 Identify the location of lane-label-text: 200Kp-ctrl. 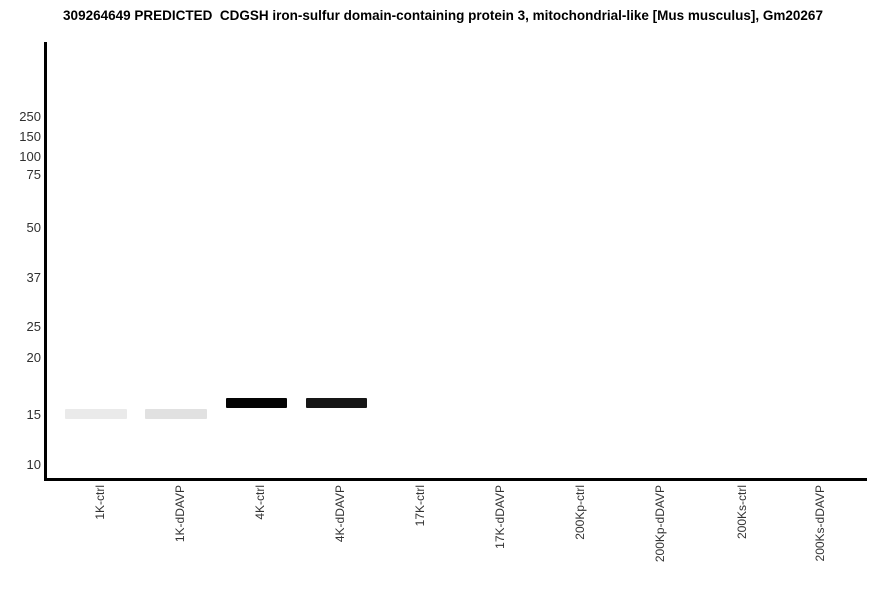
(580, 512).